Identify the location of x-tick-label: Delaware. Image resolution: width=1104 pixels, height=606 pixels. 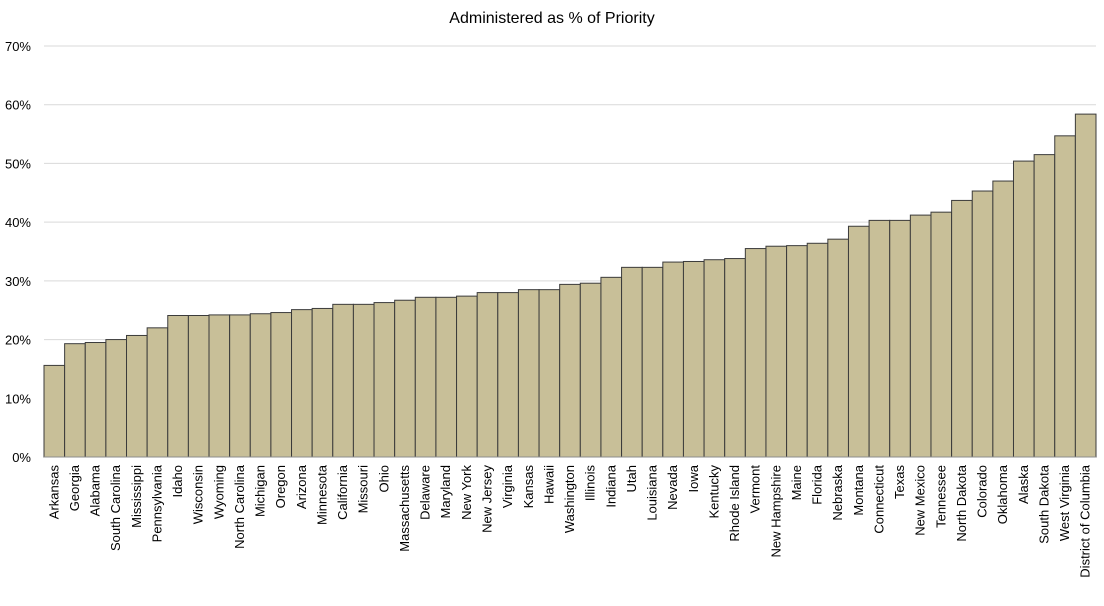
(425, 492).